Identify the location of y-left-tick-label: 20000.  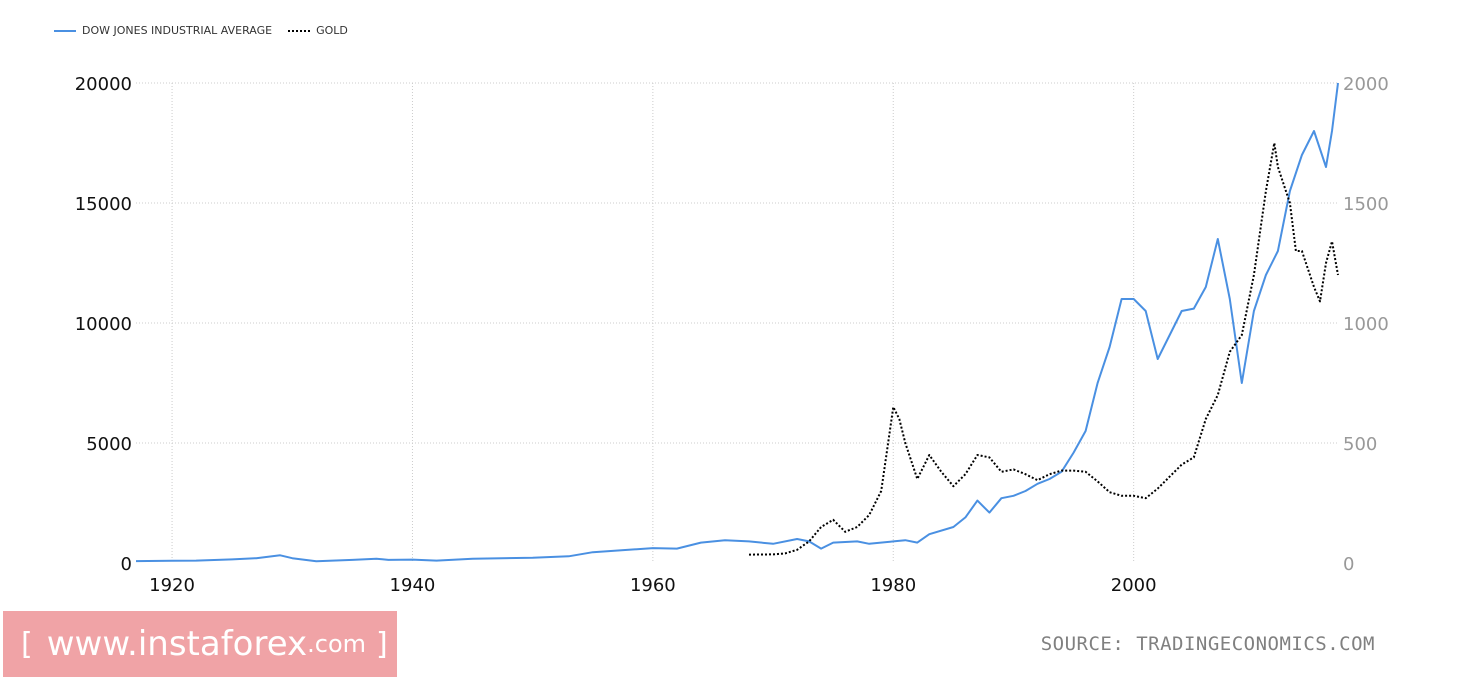
(103, 84).